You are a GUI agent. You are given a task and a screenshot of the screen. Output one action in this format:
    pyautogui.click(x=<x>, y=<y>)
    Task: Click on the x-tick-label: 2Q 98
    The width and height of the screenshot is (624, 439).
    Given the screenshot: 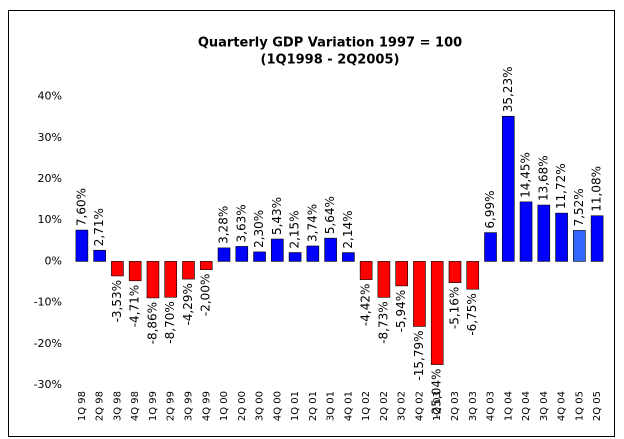 What is the action you would take?
    pyautogui.click(x=100, y=406)
    